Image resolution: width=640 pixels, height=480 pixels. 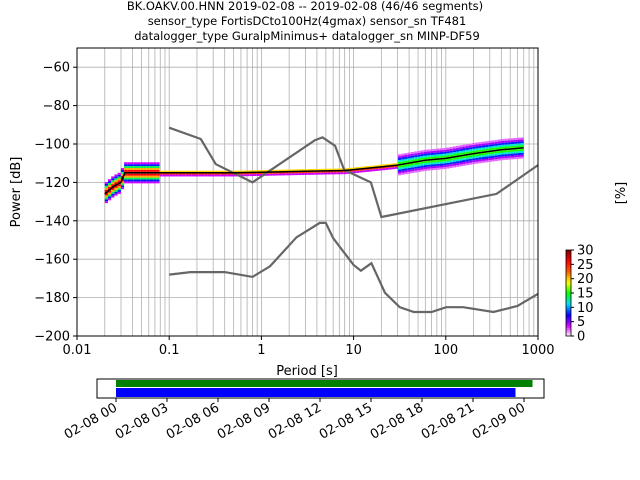 What do you see at coordinates (581, 322) in the screenshot?
I see `colorbar-tick-label: 5` at bounding box center [581, 322].